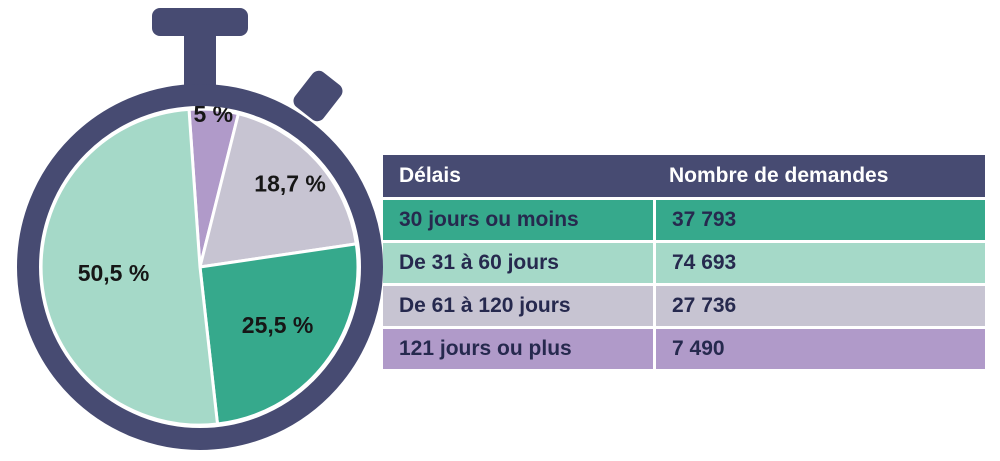  I want to click on table-row: 121 jours ou plus 7 490, so click(684, 349).